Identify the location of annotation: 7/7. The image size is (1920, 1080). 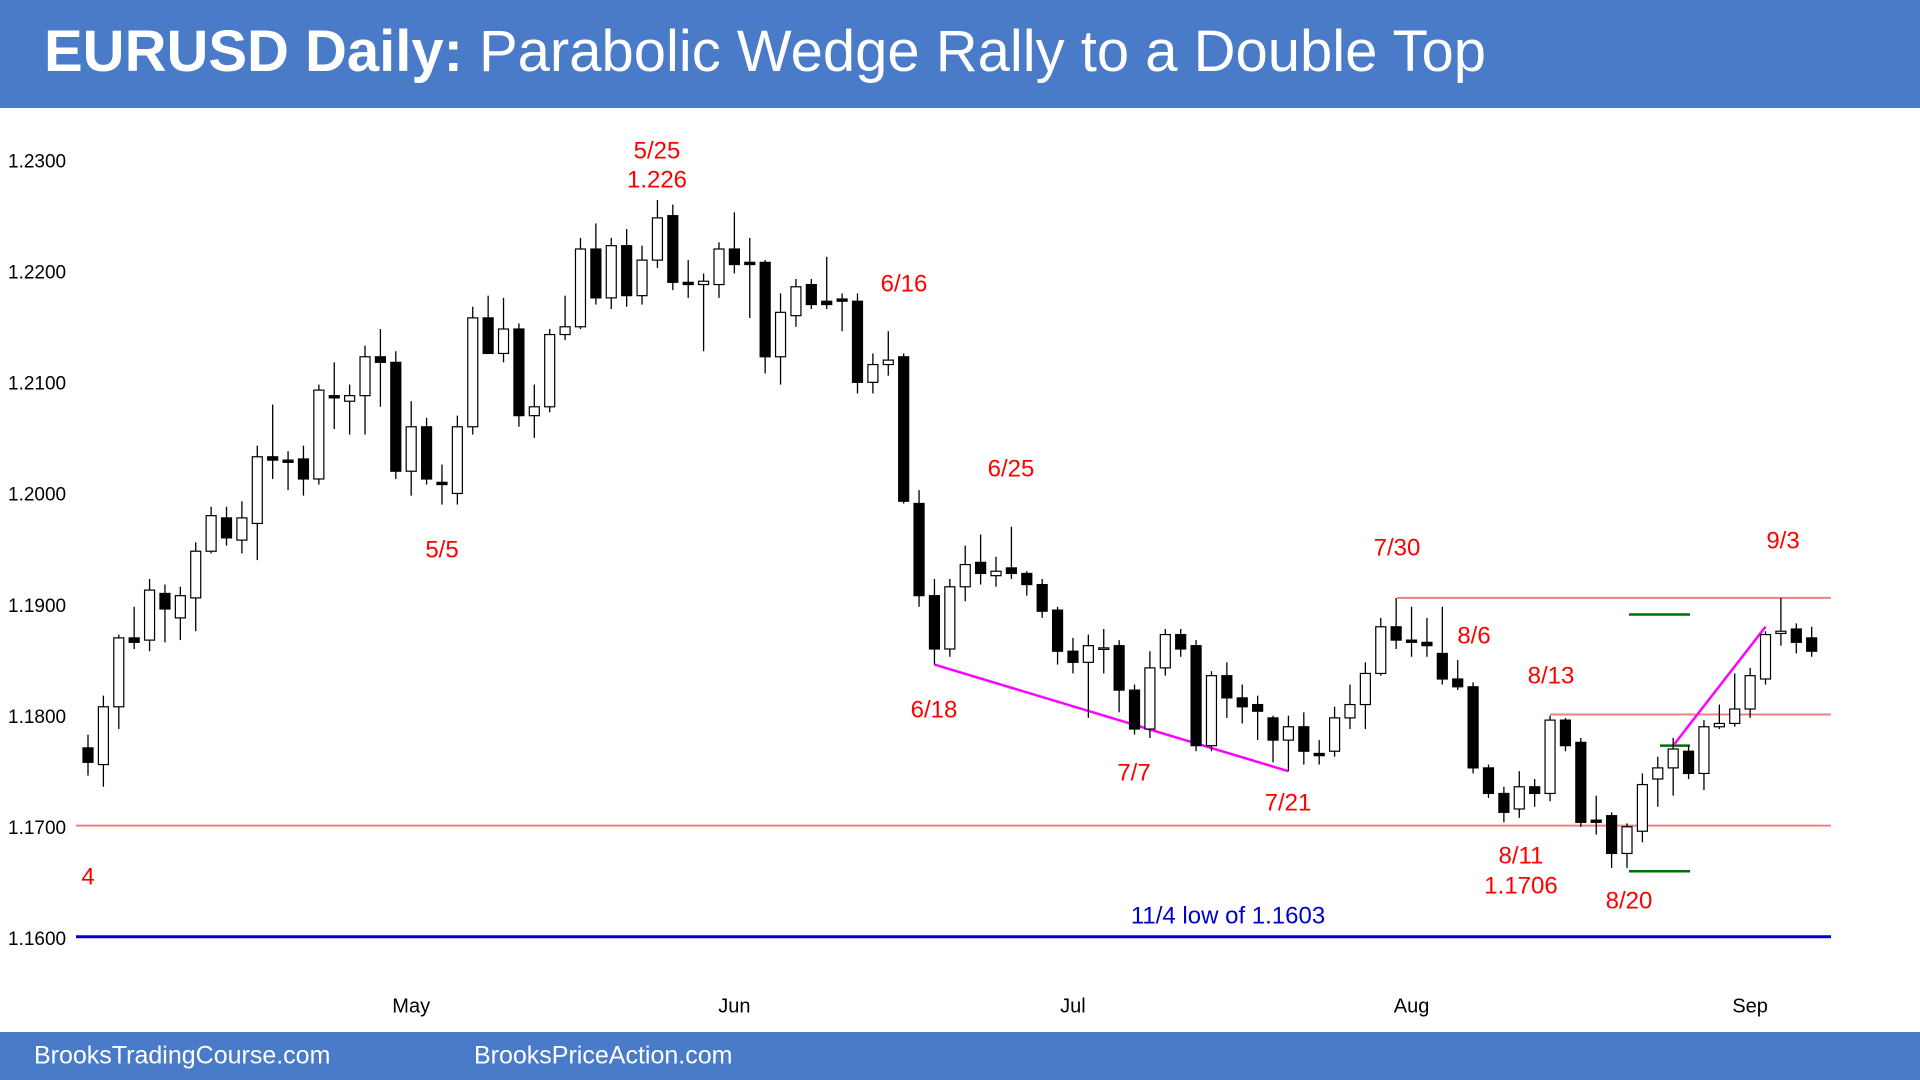
(1133, 772).